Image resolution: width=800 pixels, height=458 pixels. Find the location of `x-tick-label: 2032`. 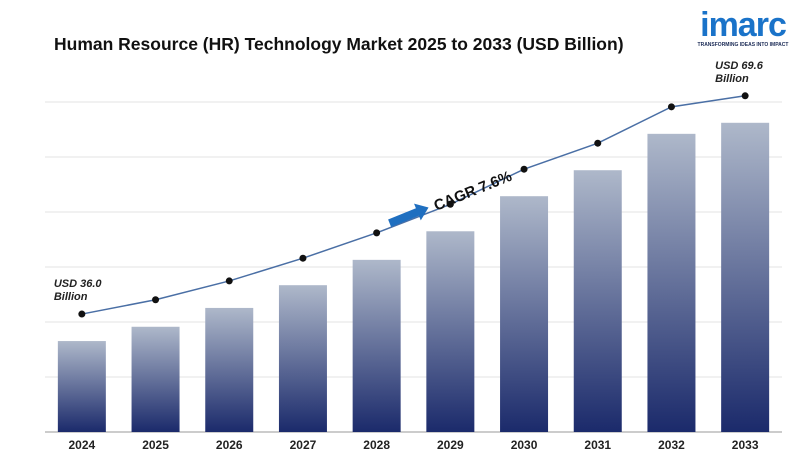

x-tick-label: 2032 is located at coordinates (671, 445).